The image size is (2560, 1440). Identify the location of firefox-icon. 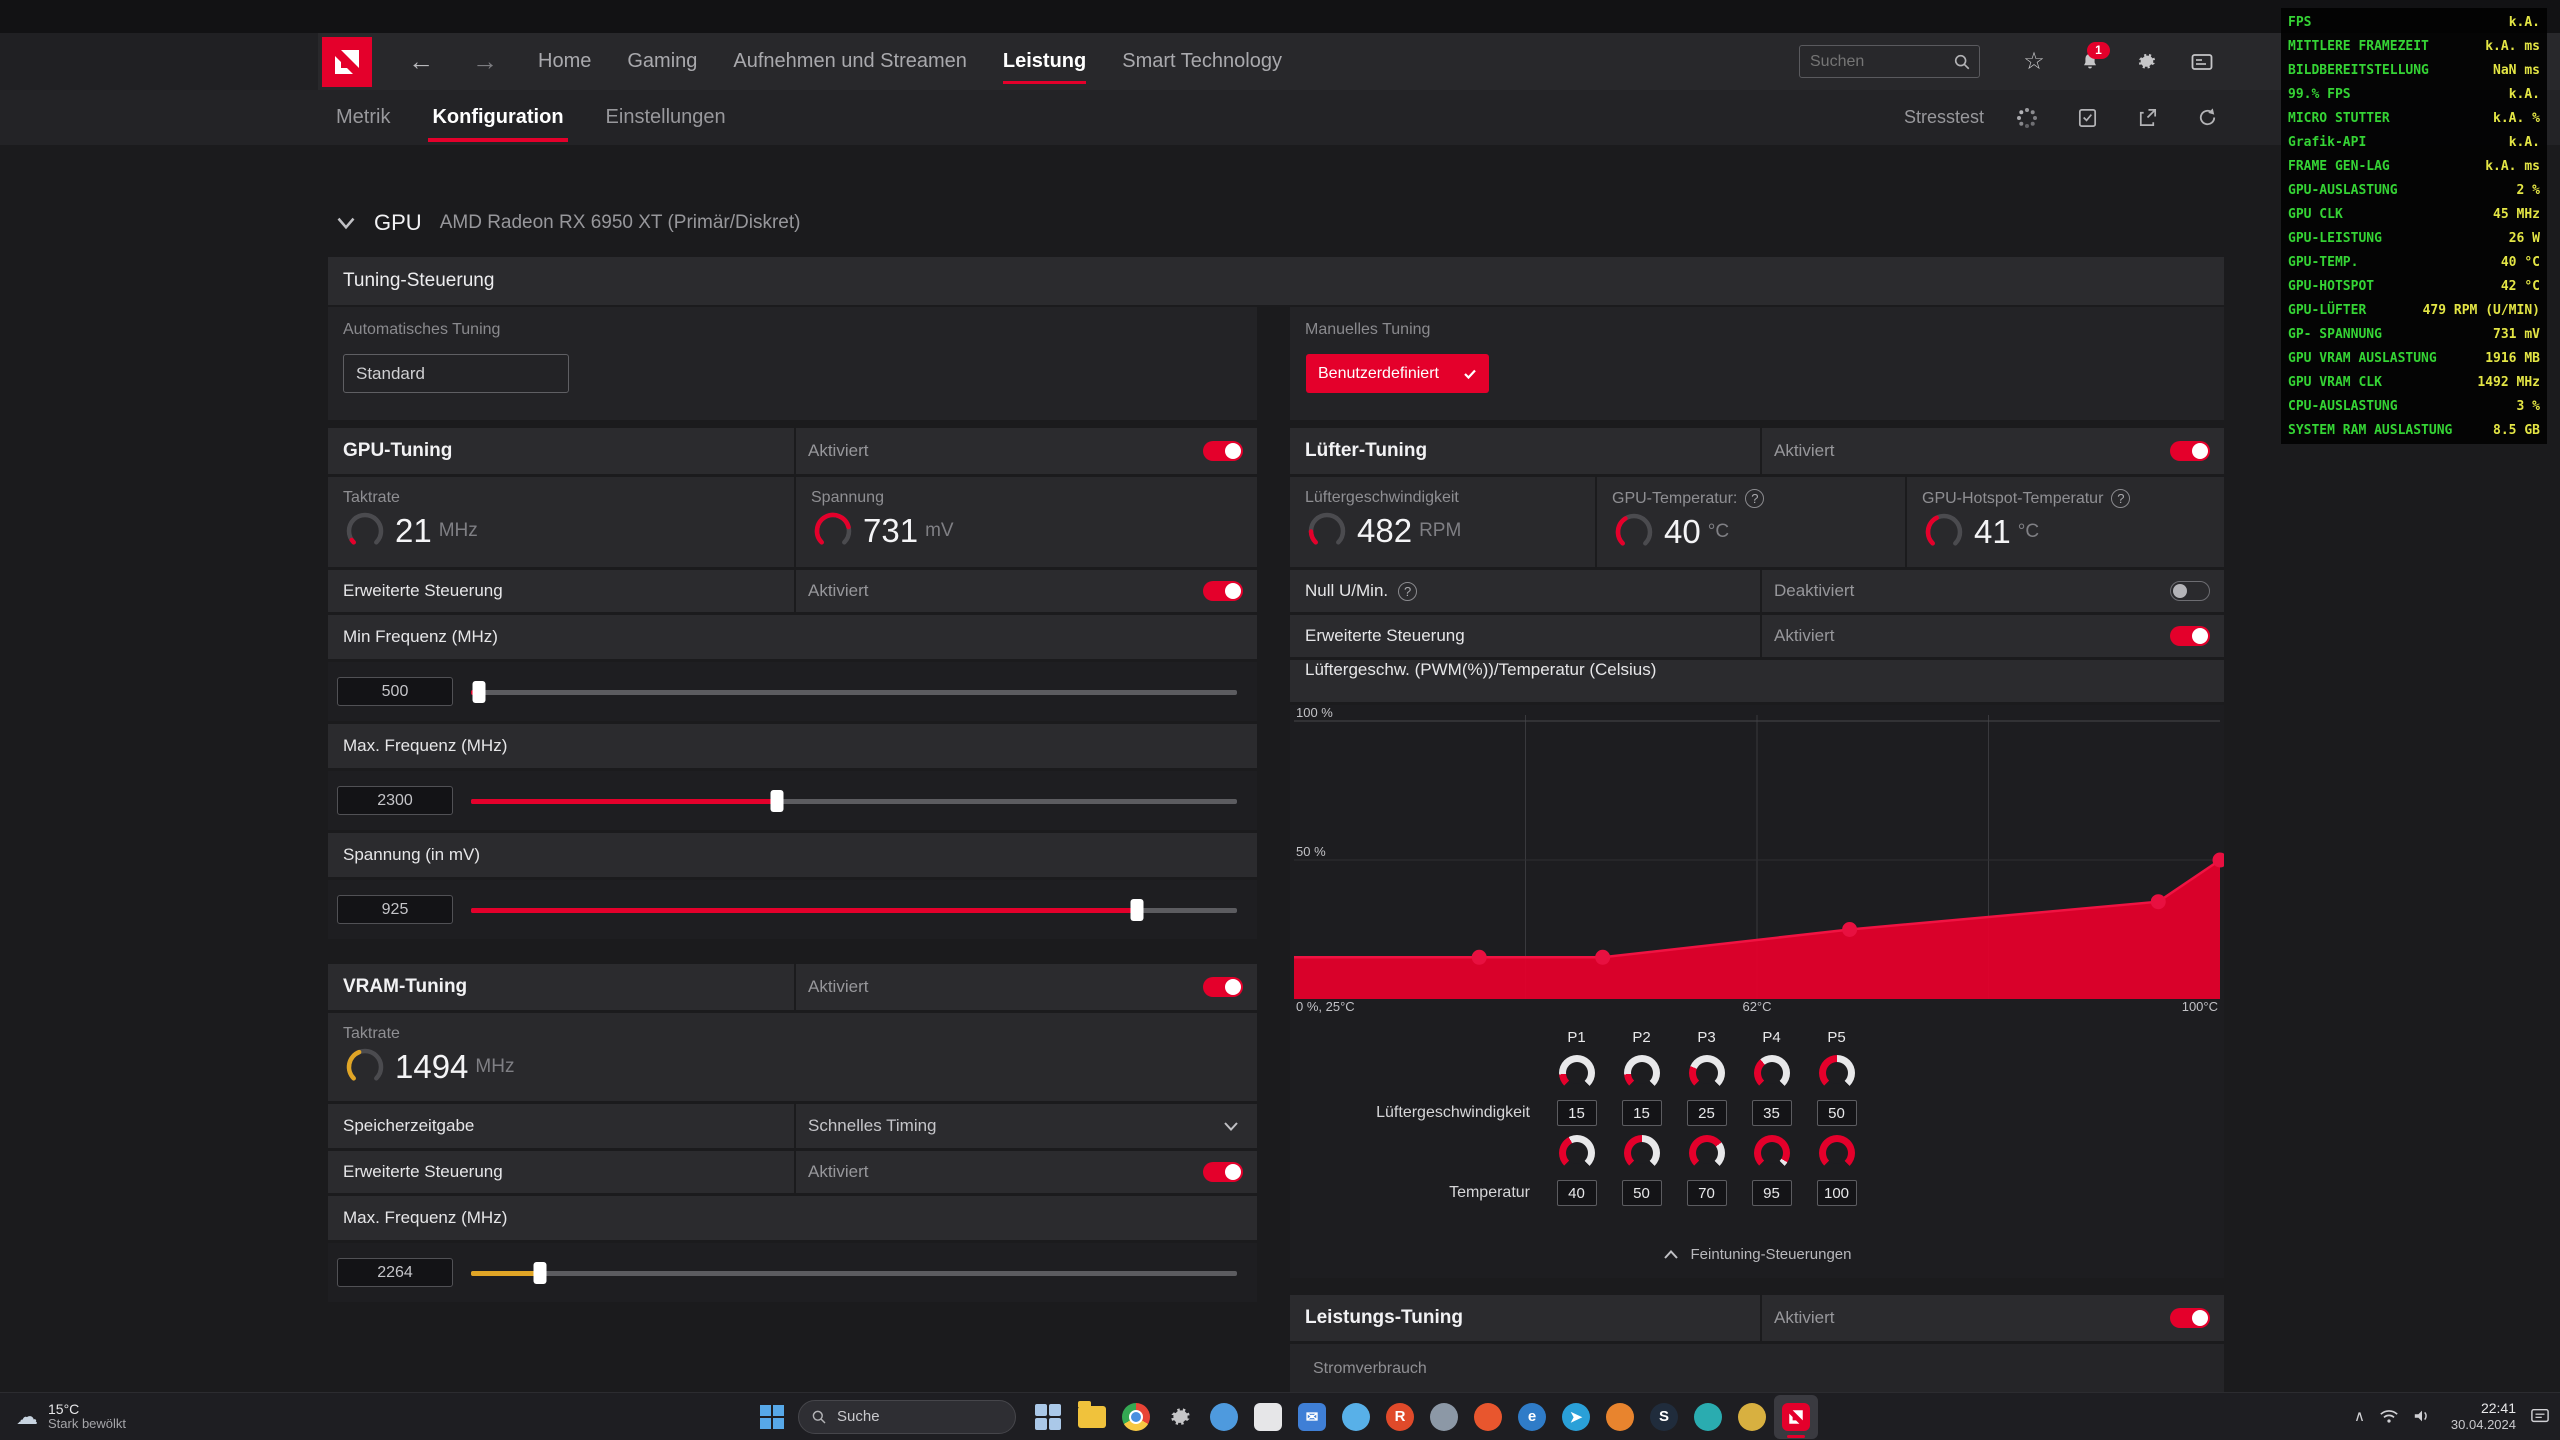
(1620, 1417).